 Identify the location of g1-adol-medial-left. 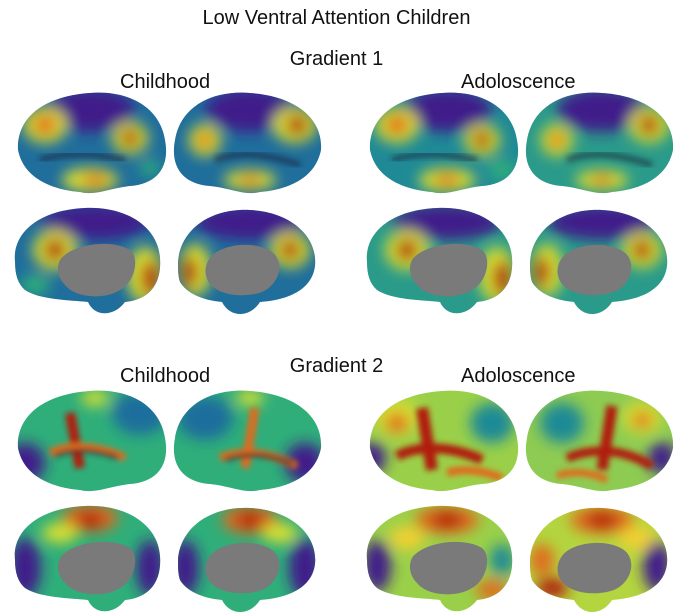
(439, 260).